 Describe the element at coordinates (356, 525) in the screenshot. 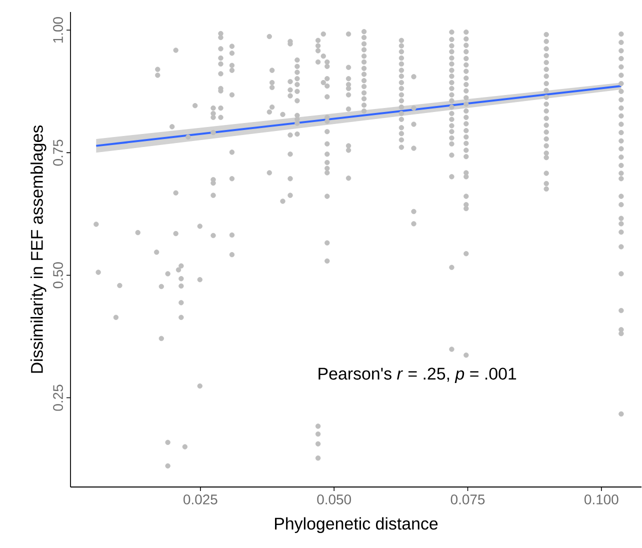

I see `x-axis-title: Phylogenetic distance` at that location.